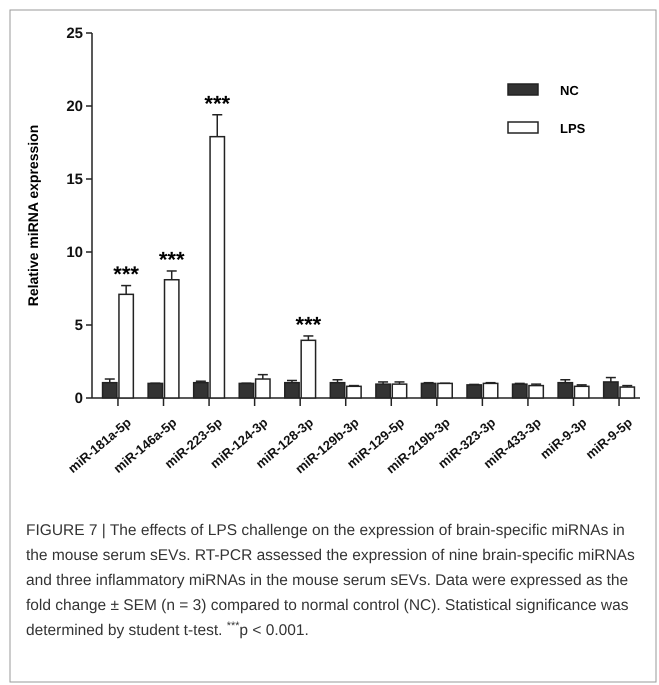  Describe the element at coordinates (573, 128) in the screenshot. I see `legend-label: LPS` at that location.